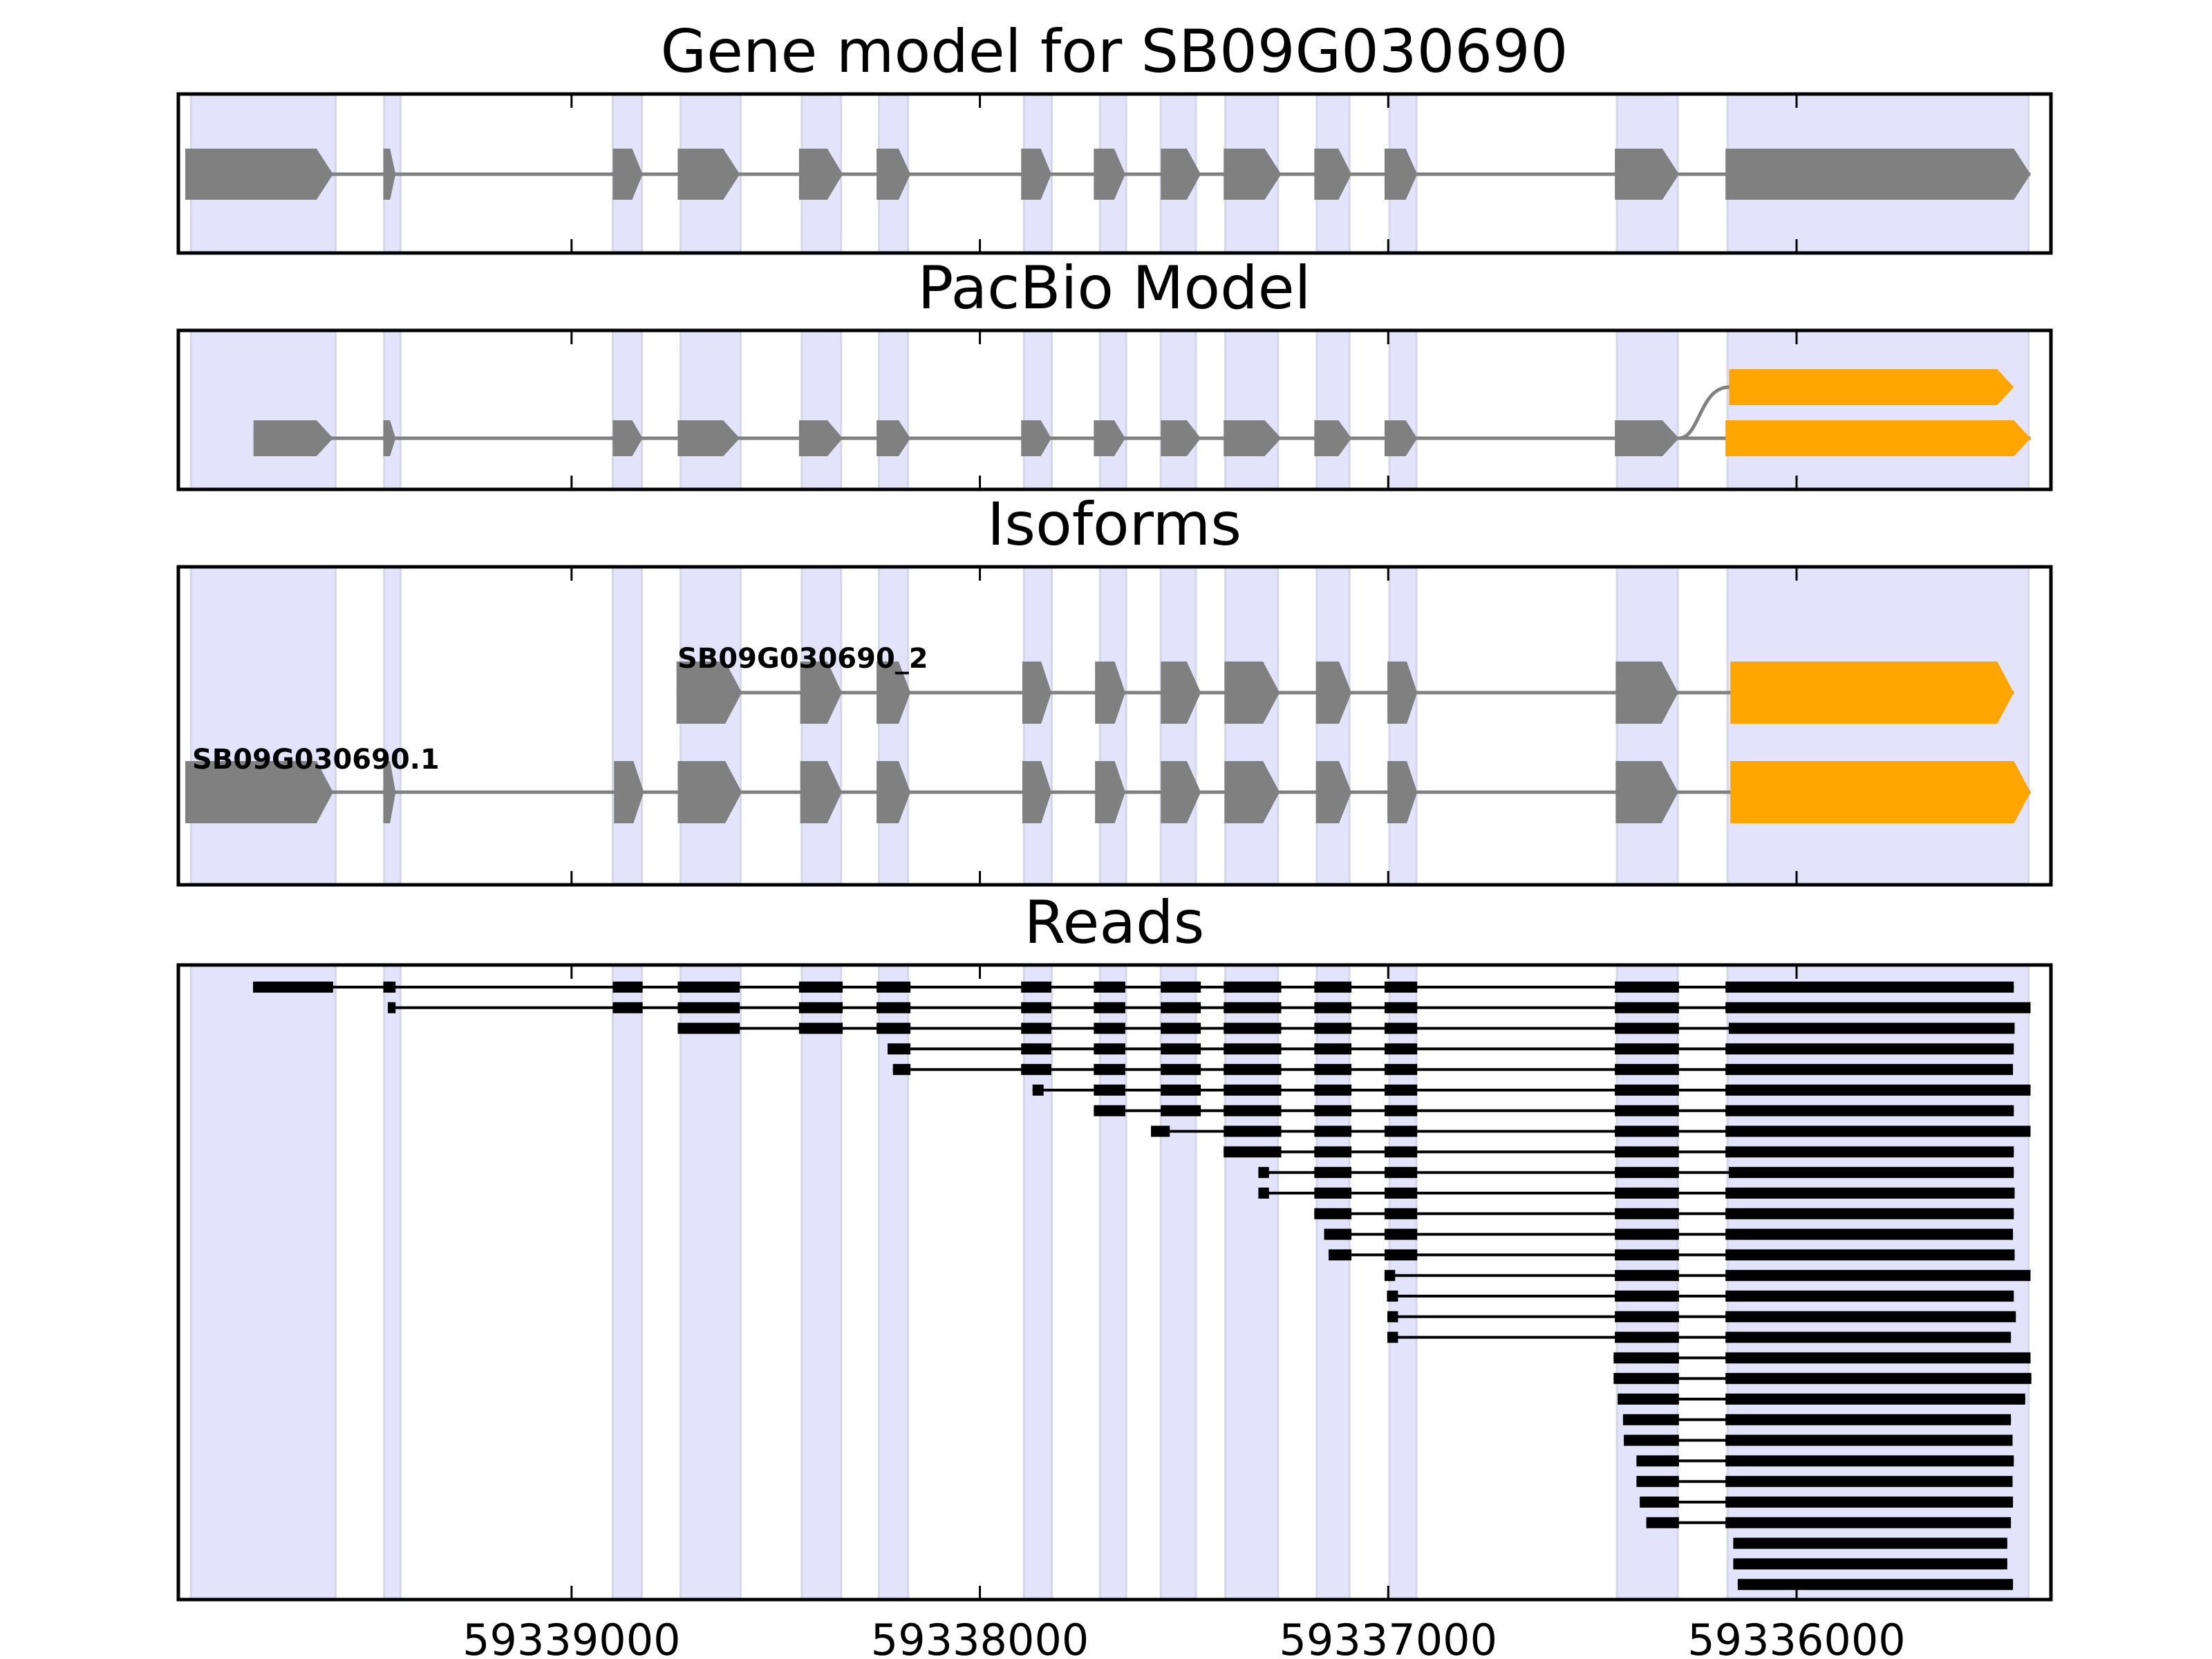 Image resolution: width=2212 pixels, height=1659 pixels. Describe the element at coordinates (1114, 289) in the screenshot. I see `title-pacbio-model: PacBio Model` at that location.